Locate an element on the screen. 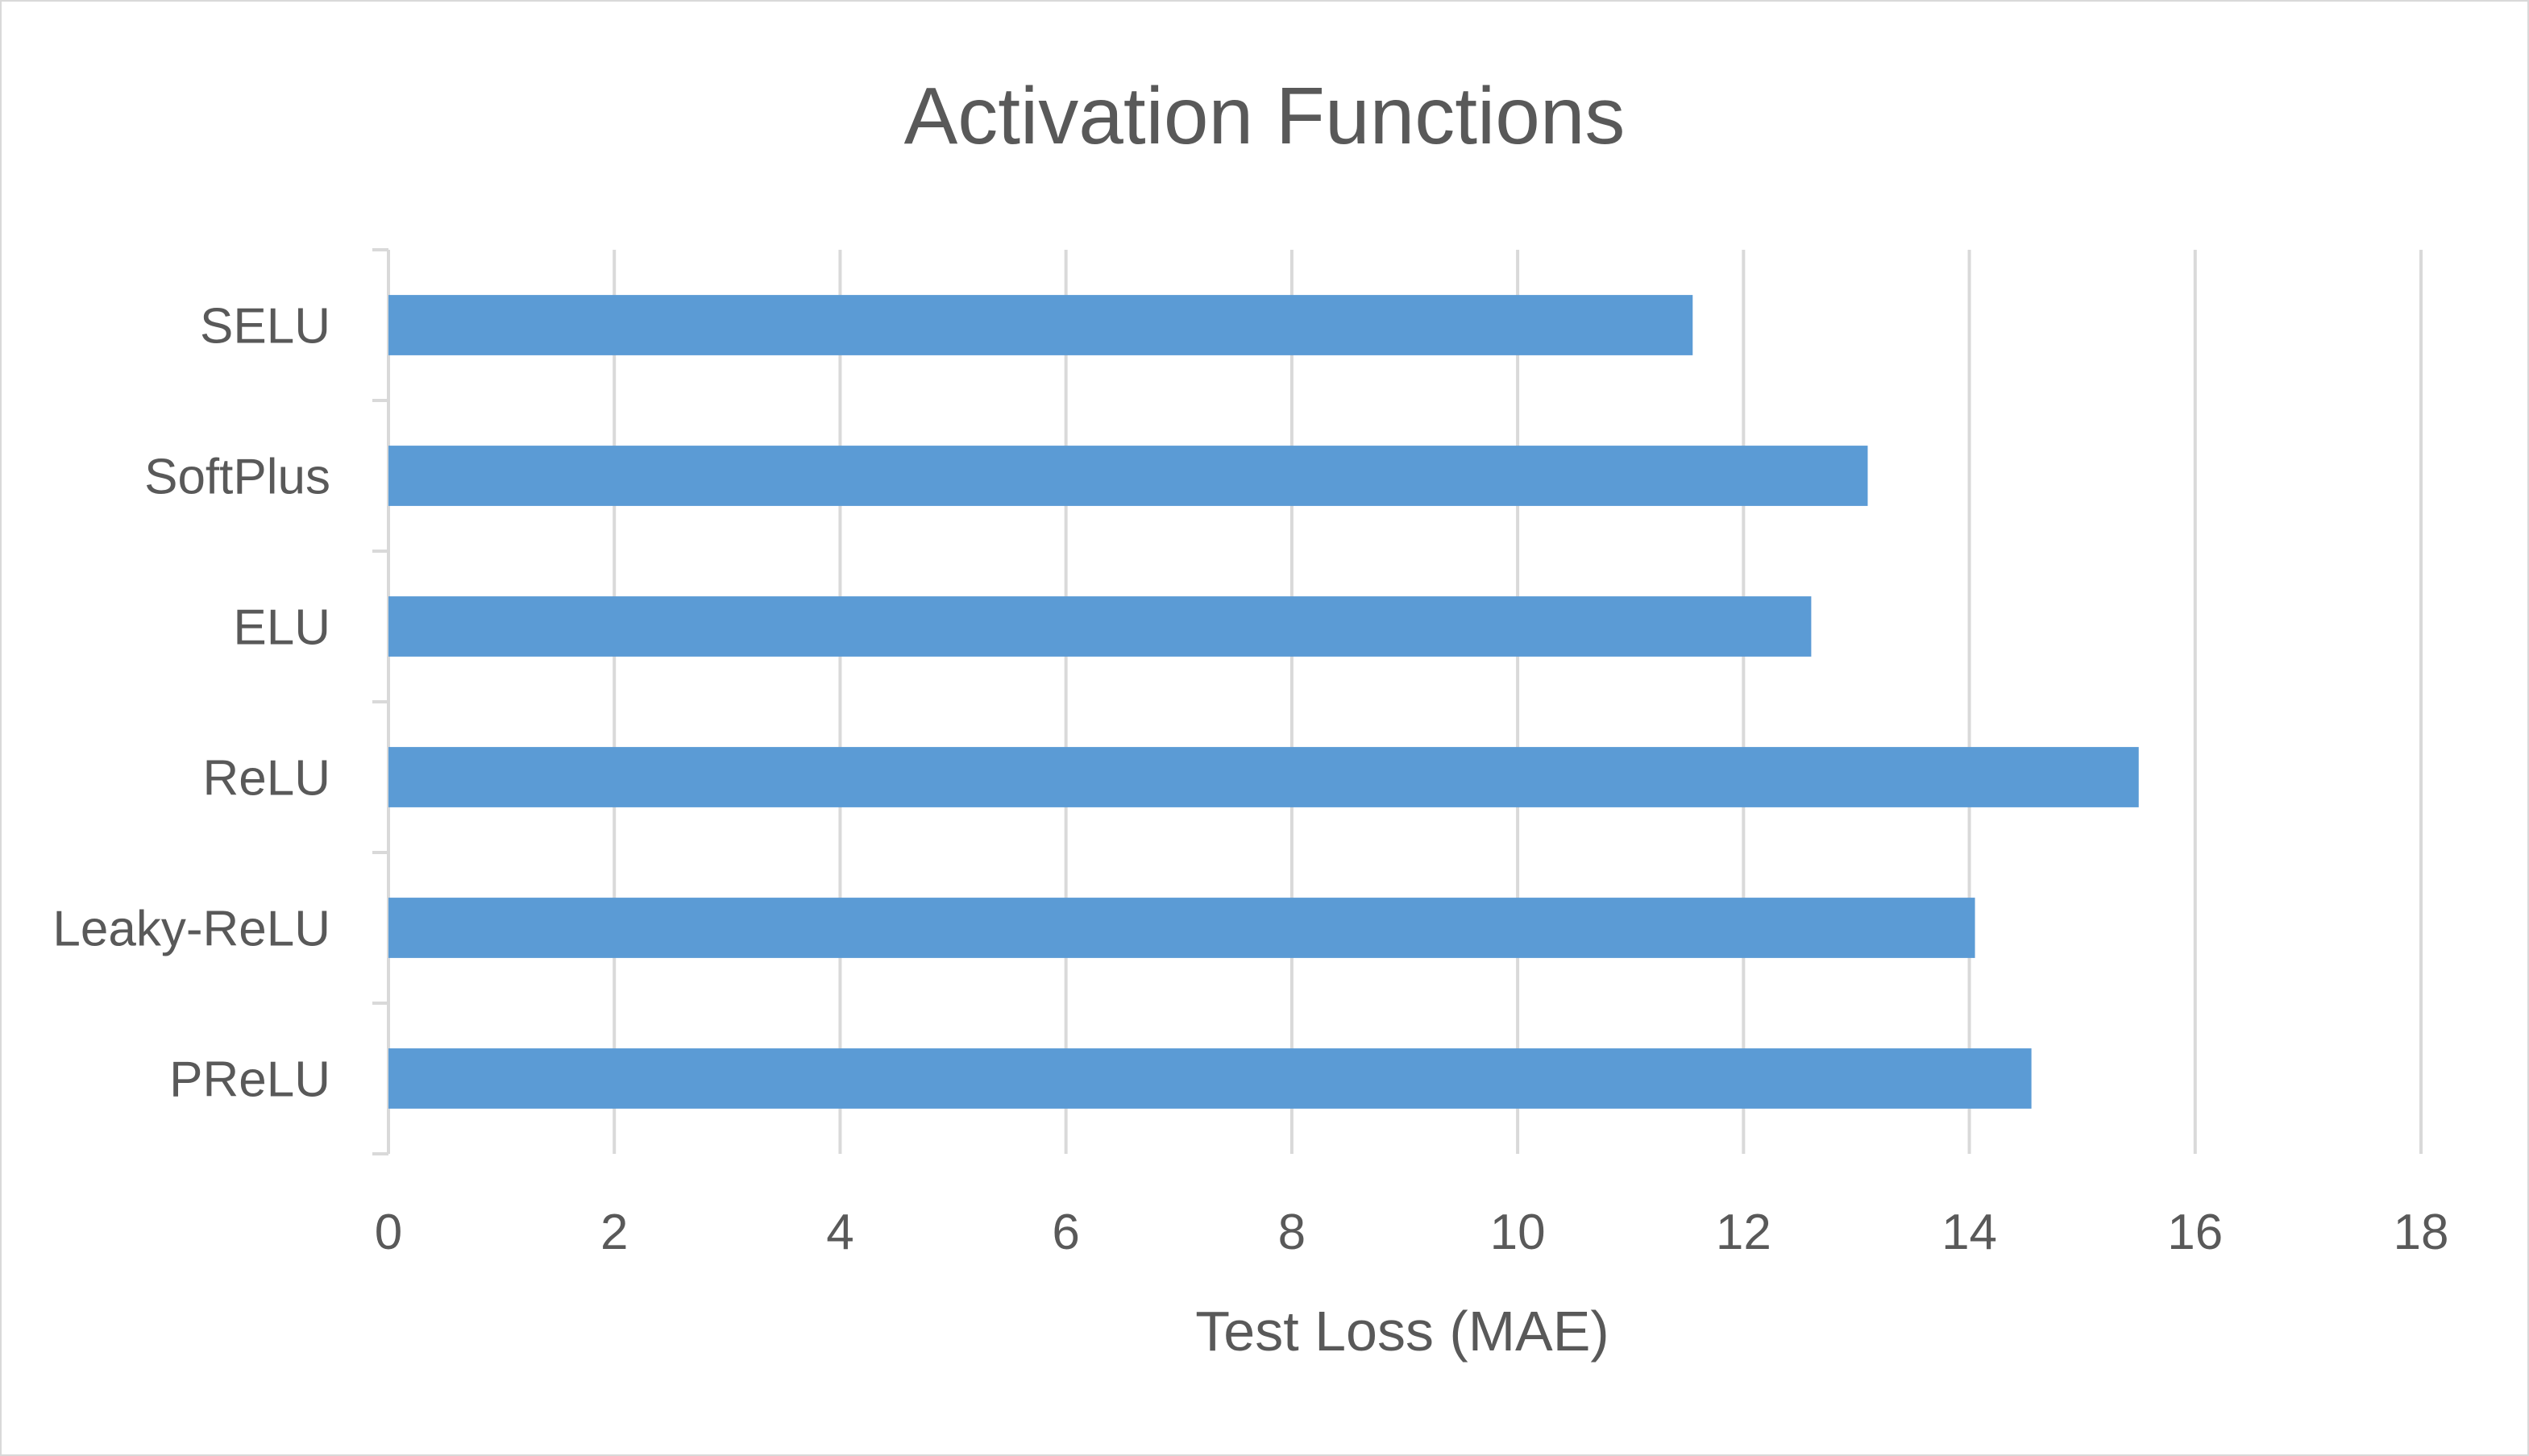 Image resolution: width=2529 pixels, height=1456 pixels. category-axis is located at coordinates (381, 701).